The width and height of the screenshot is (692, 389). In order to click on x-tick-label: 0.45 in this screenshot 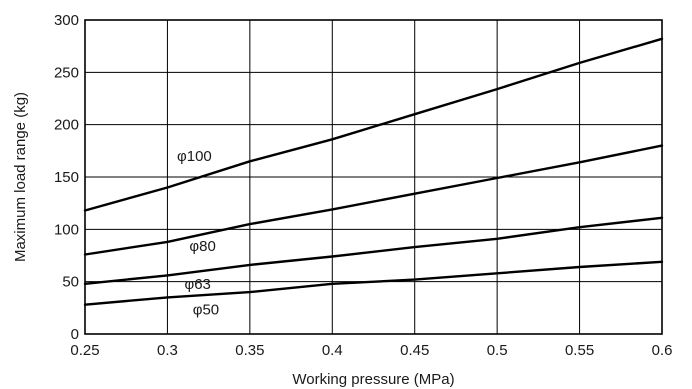, I will do `click(414, 350)`.